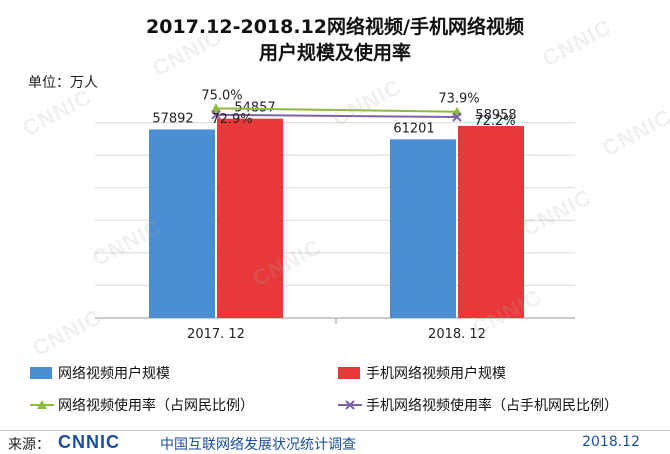  What do you see at coordinates (231, 119) in the screenshot?
I see `rate-value-label: 72.9%` at bounding box center [231, 119].